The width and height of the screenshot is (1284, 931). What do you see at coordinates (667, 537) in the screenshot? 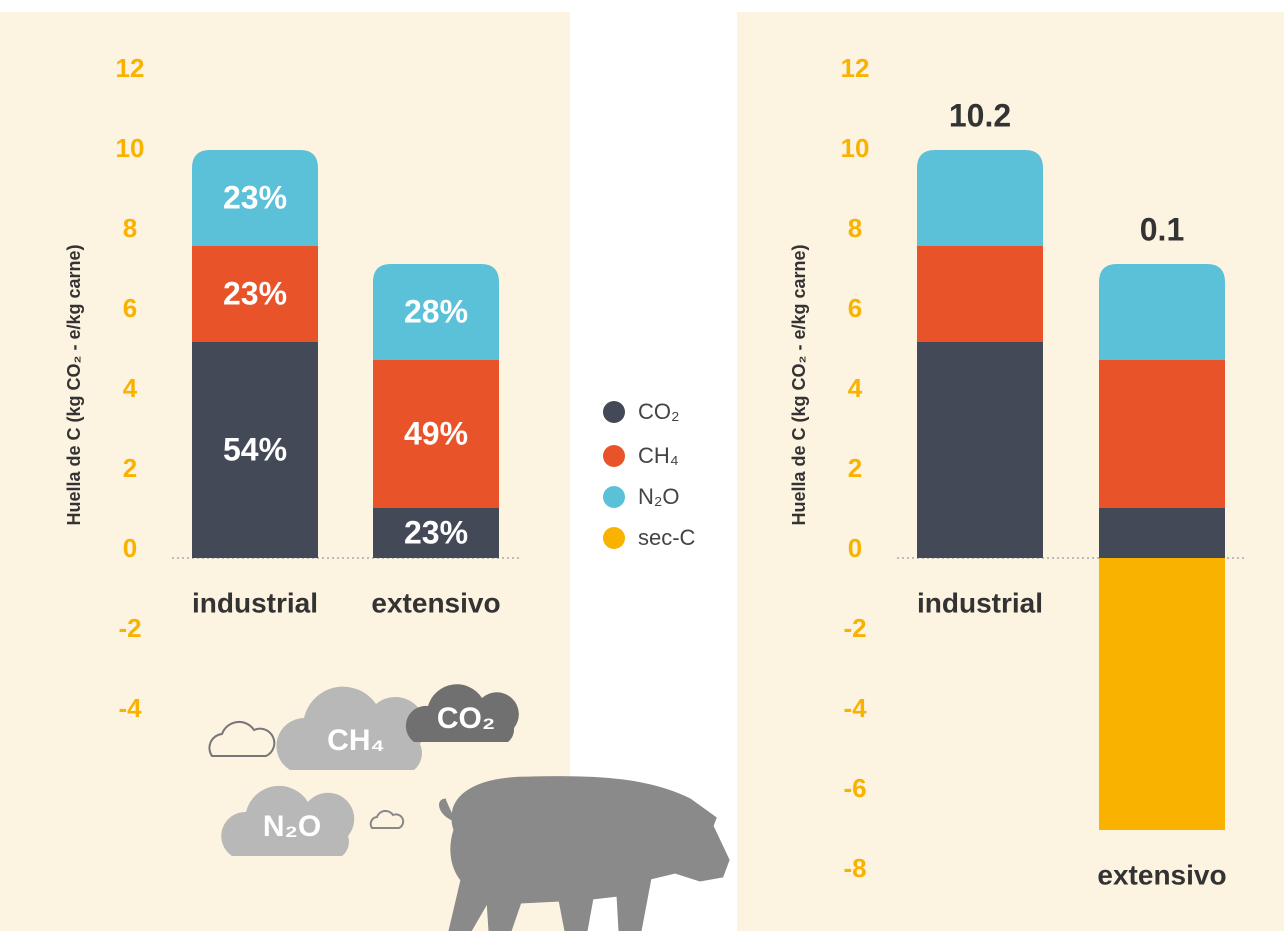
I see `legend-label: sec-C` at bounding box center [667, 537].